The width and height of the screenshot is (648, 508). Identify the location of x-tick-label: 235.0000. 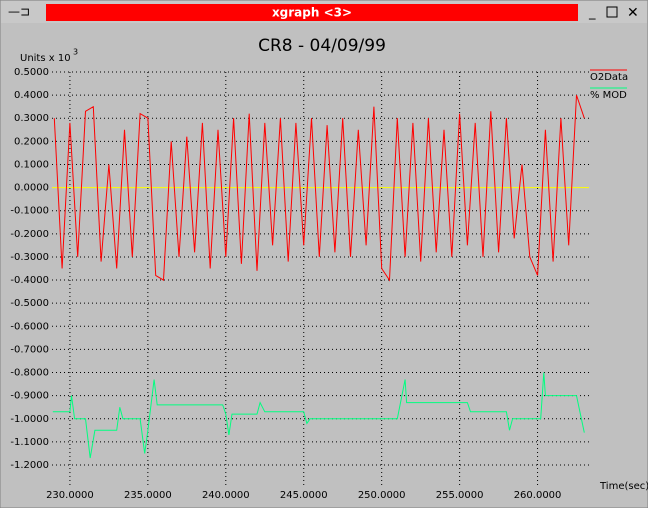
(148, 495).